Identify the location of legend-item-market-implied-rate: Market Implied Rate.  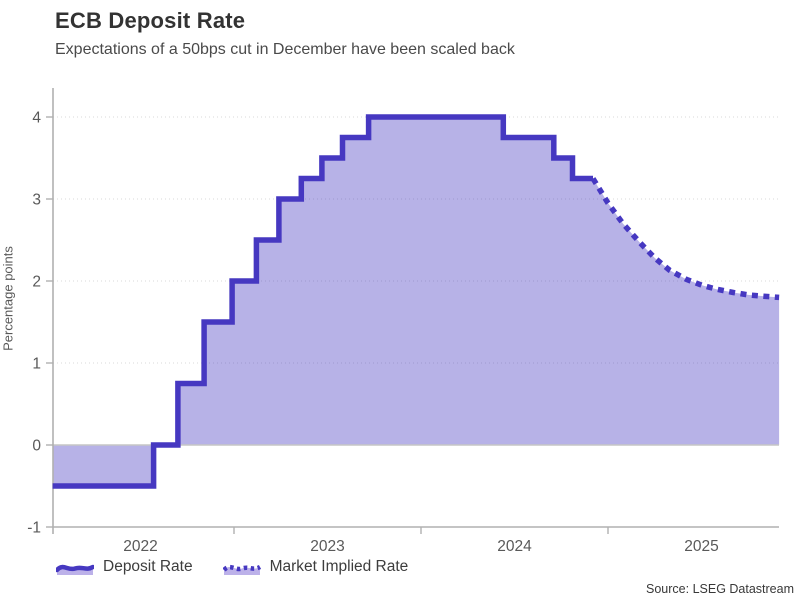
(315, 567).